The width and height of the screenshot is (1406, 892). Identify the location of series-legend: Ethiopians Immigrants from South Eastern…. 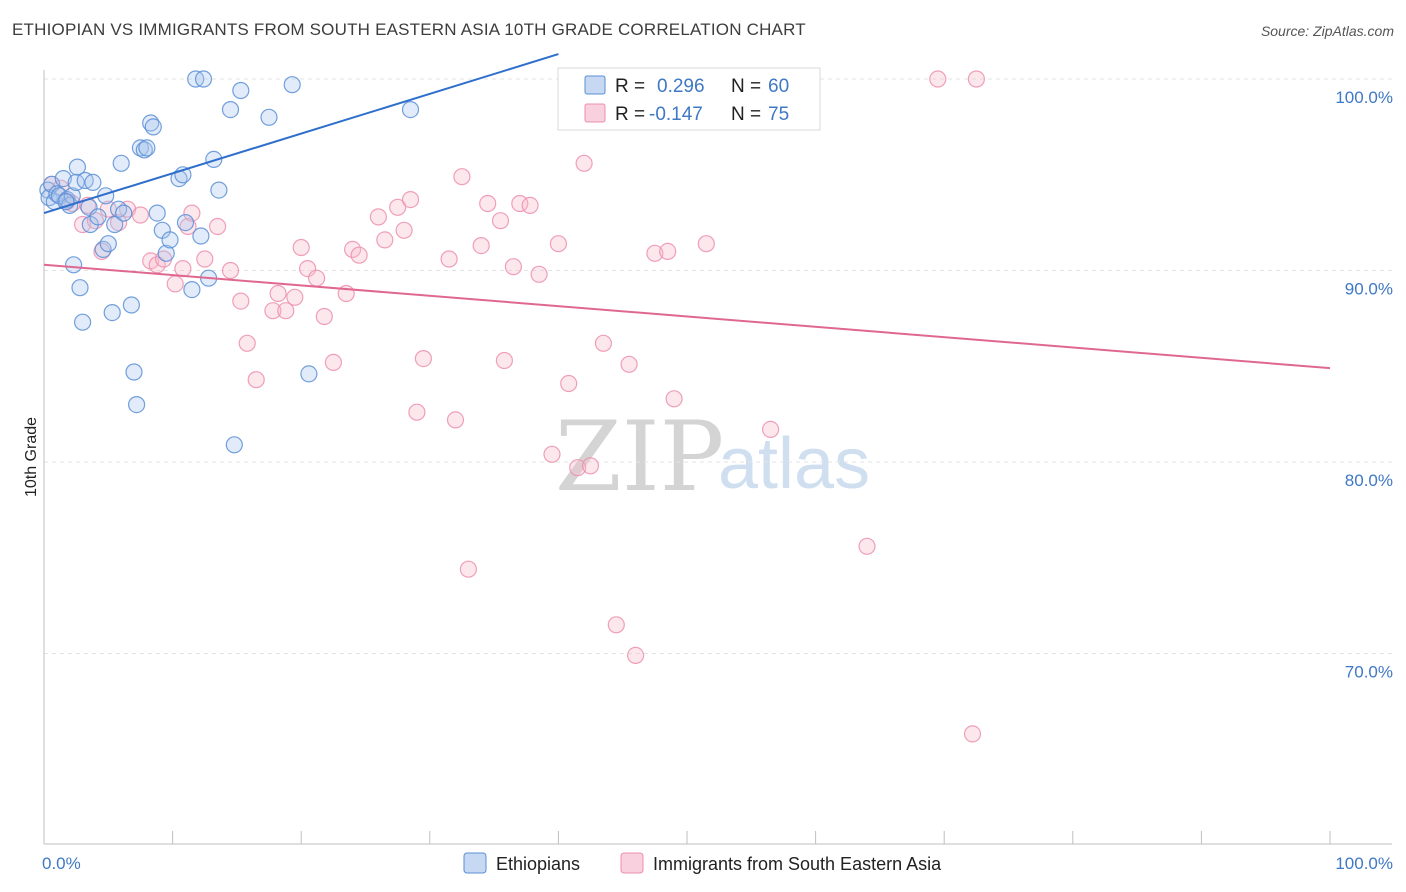
(702, 863).